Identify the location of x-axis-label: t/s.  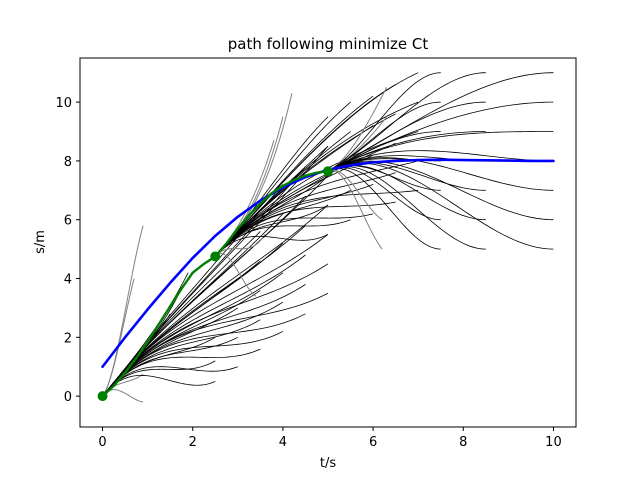
(328, 463).